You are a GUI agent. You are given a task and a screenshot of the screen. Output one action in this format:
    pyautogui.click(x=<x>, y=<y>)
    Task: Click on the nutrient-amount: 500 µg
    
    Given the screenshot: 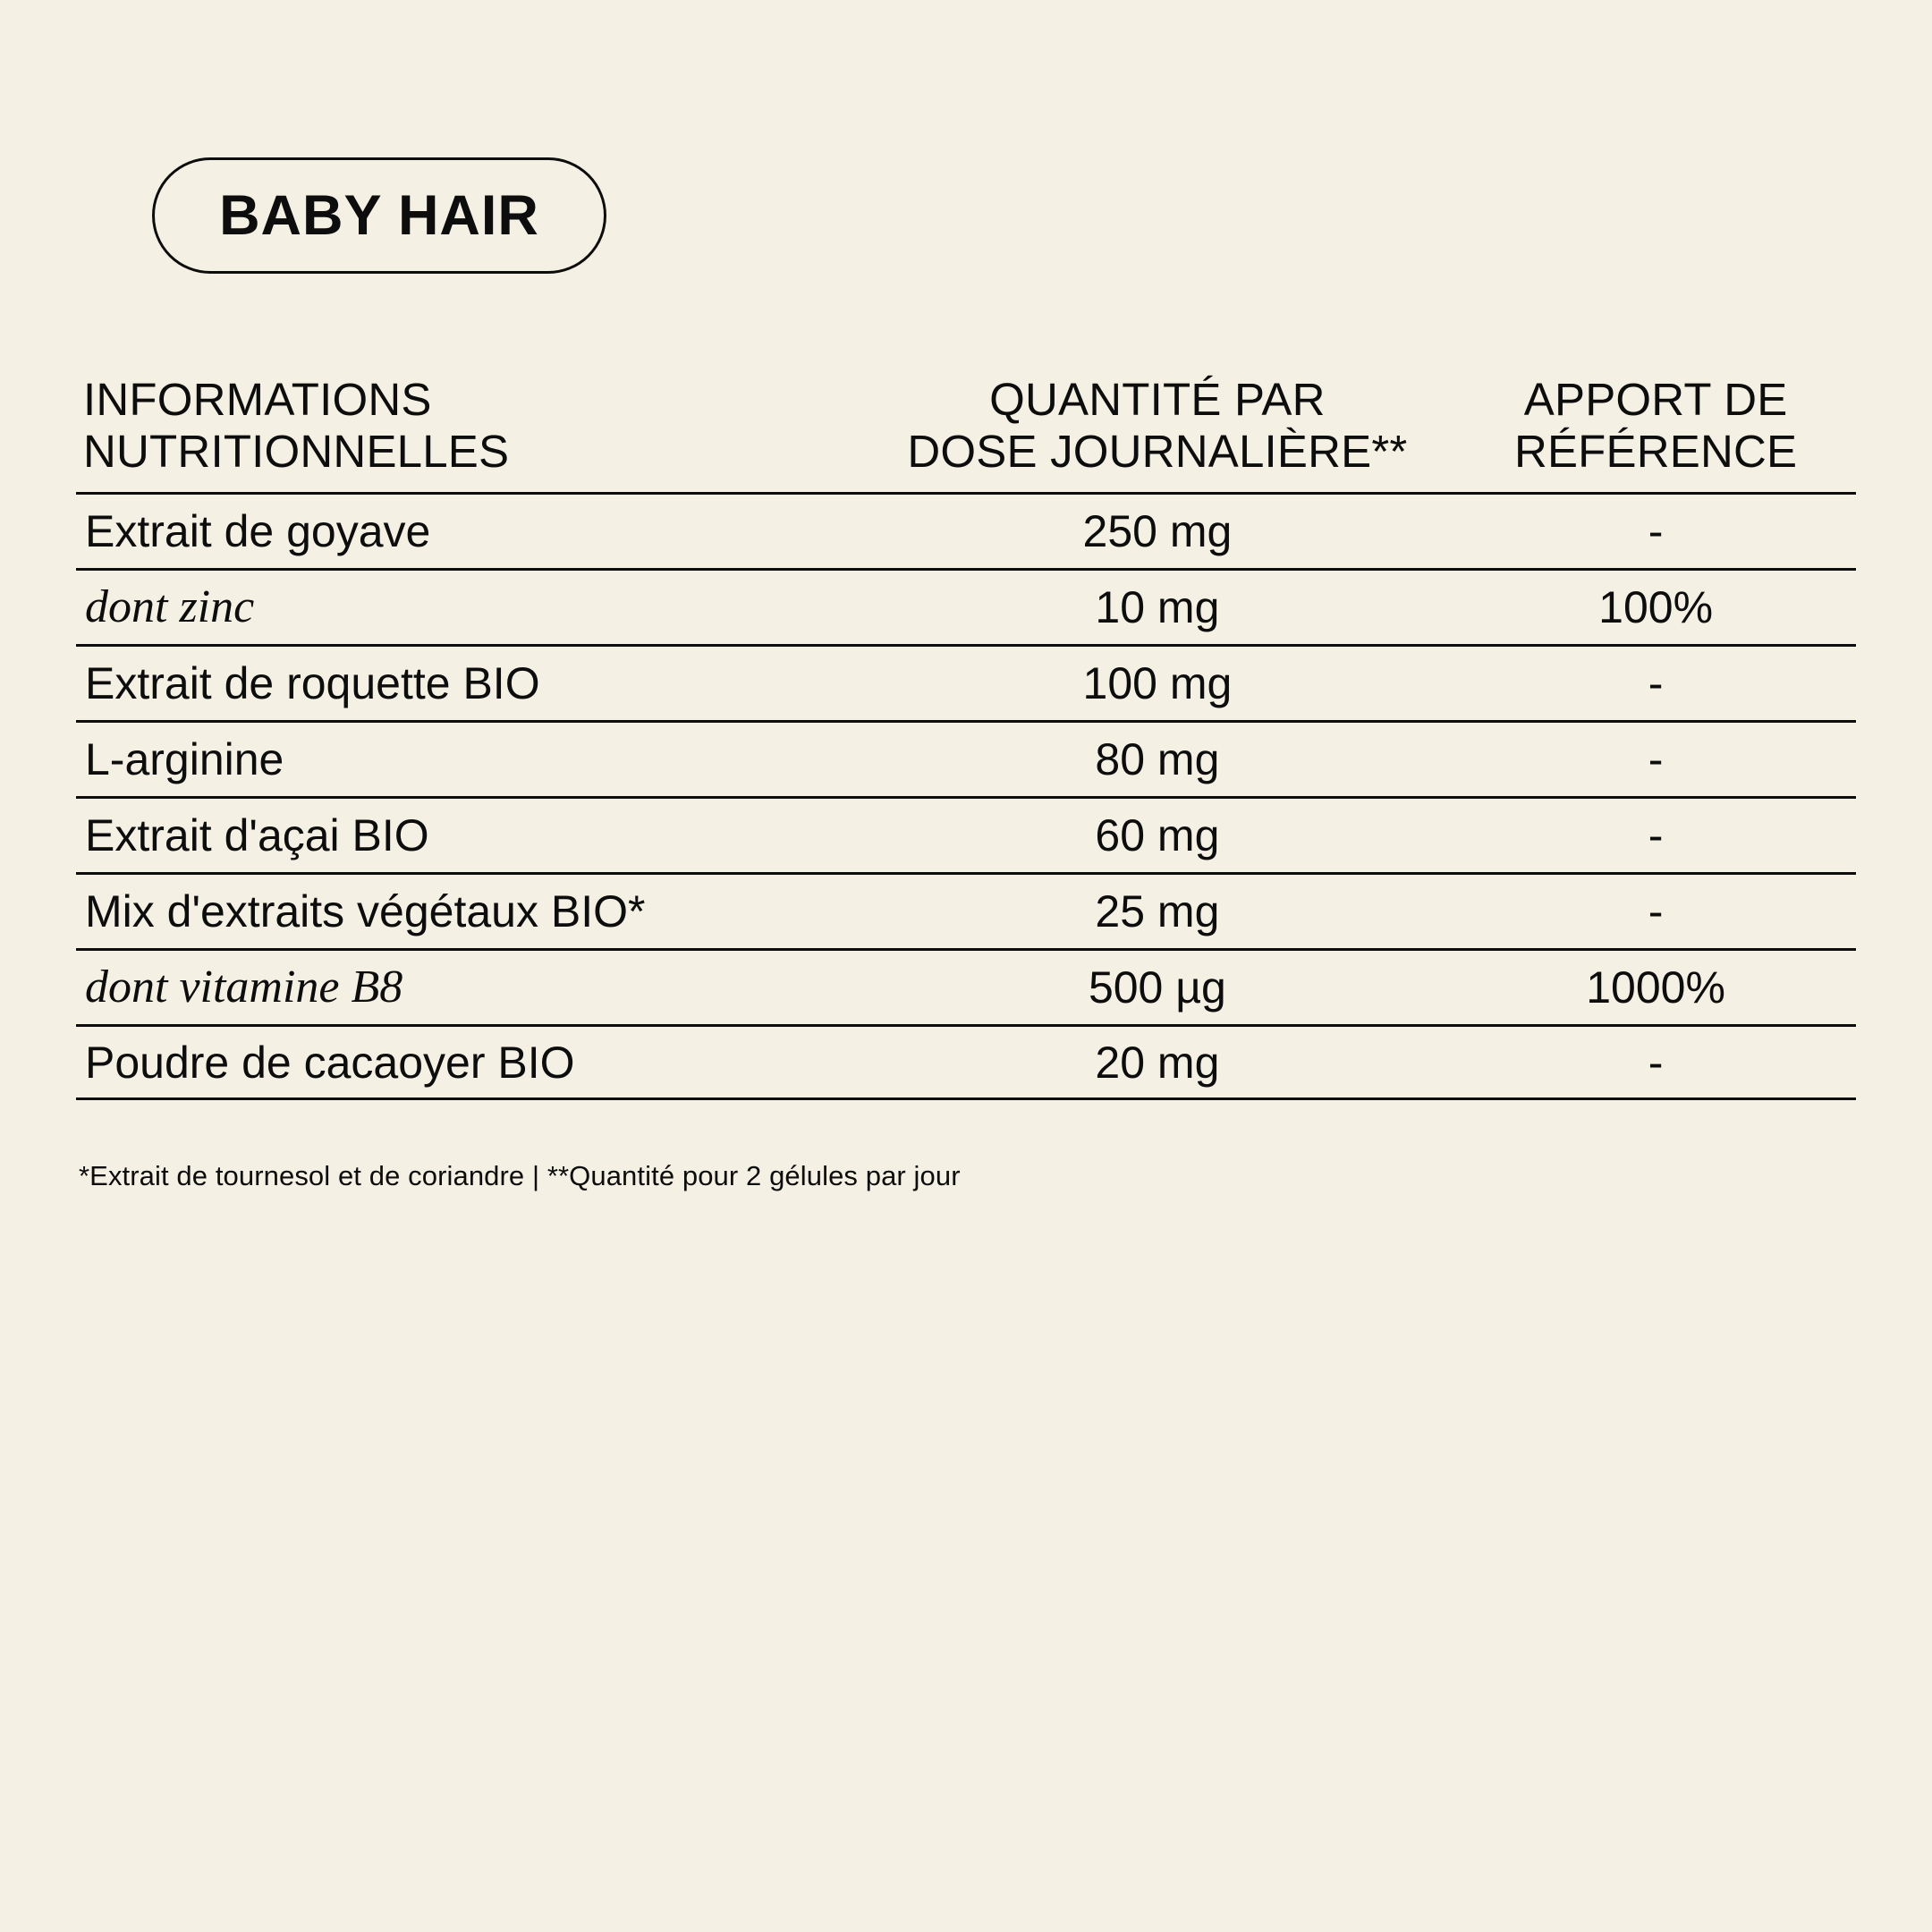 What is the action you would take?
    pyautogui.click(x=1158, y=987)
    